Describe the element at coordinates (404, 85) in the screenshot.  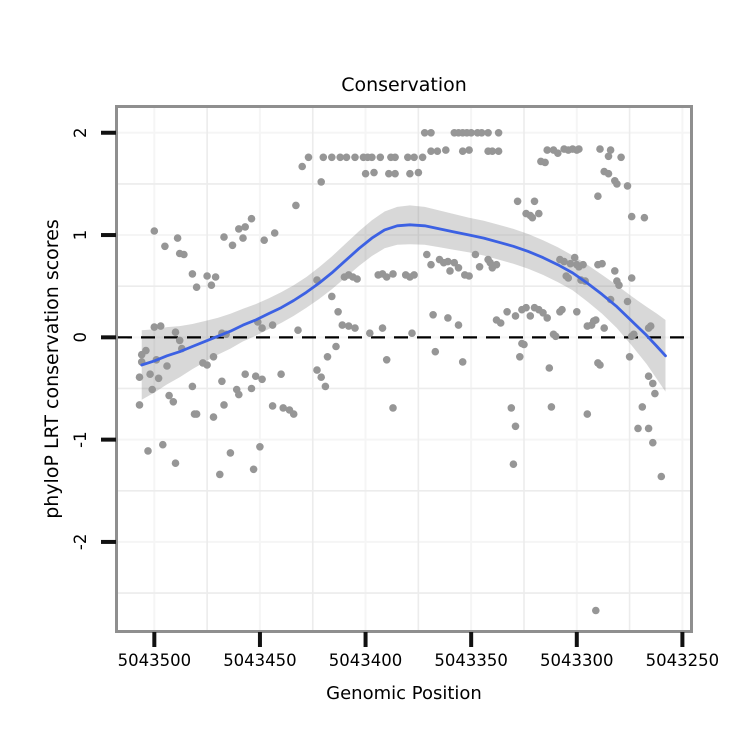
I see `plot-title: Conservation` at that location.